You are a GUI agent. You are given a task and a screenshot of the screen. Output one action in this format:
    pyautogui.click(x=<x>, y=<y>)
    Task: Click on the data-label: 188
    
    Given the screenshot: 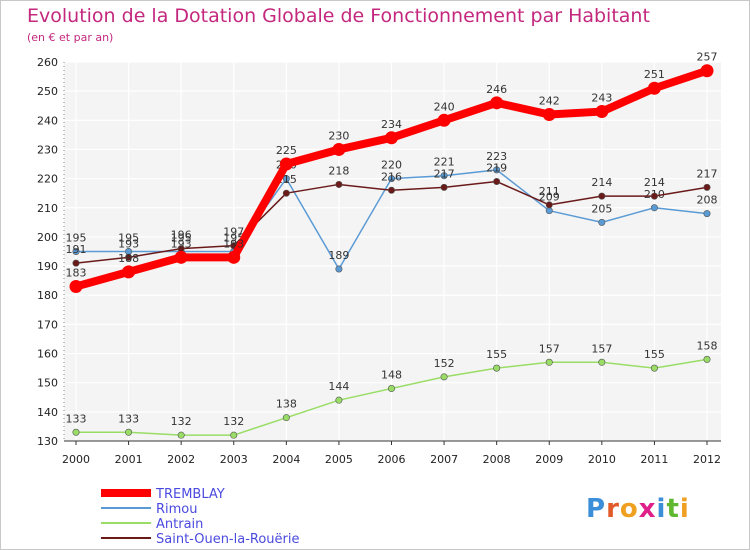 What is the action you would take?
    pyautogui.click(x=128, y=258)
    